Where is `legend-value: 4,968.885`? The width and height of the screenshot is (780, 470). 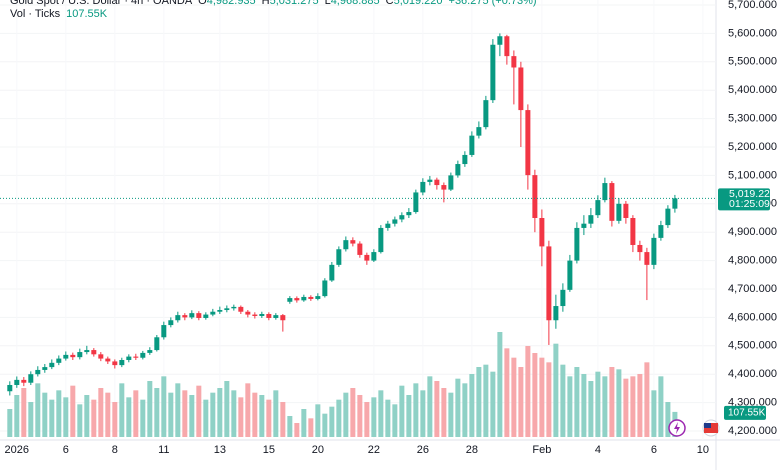
legend-value: 4,968.885 is located at coordinates (355, 3).